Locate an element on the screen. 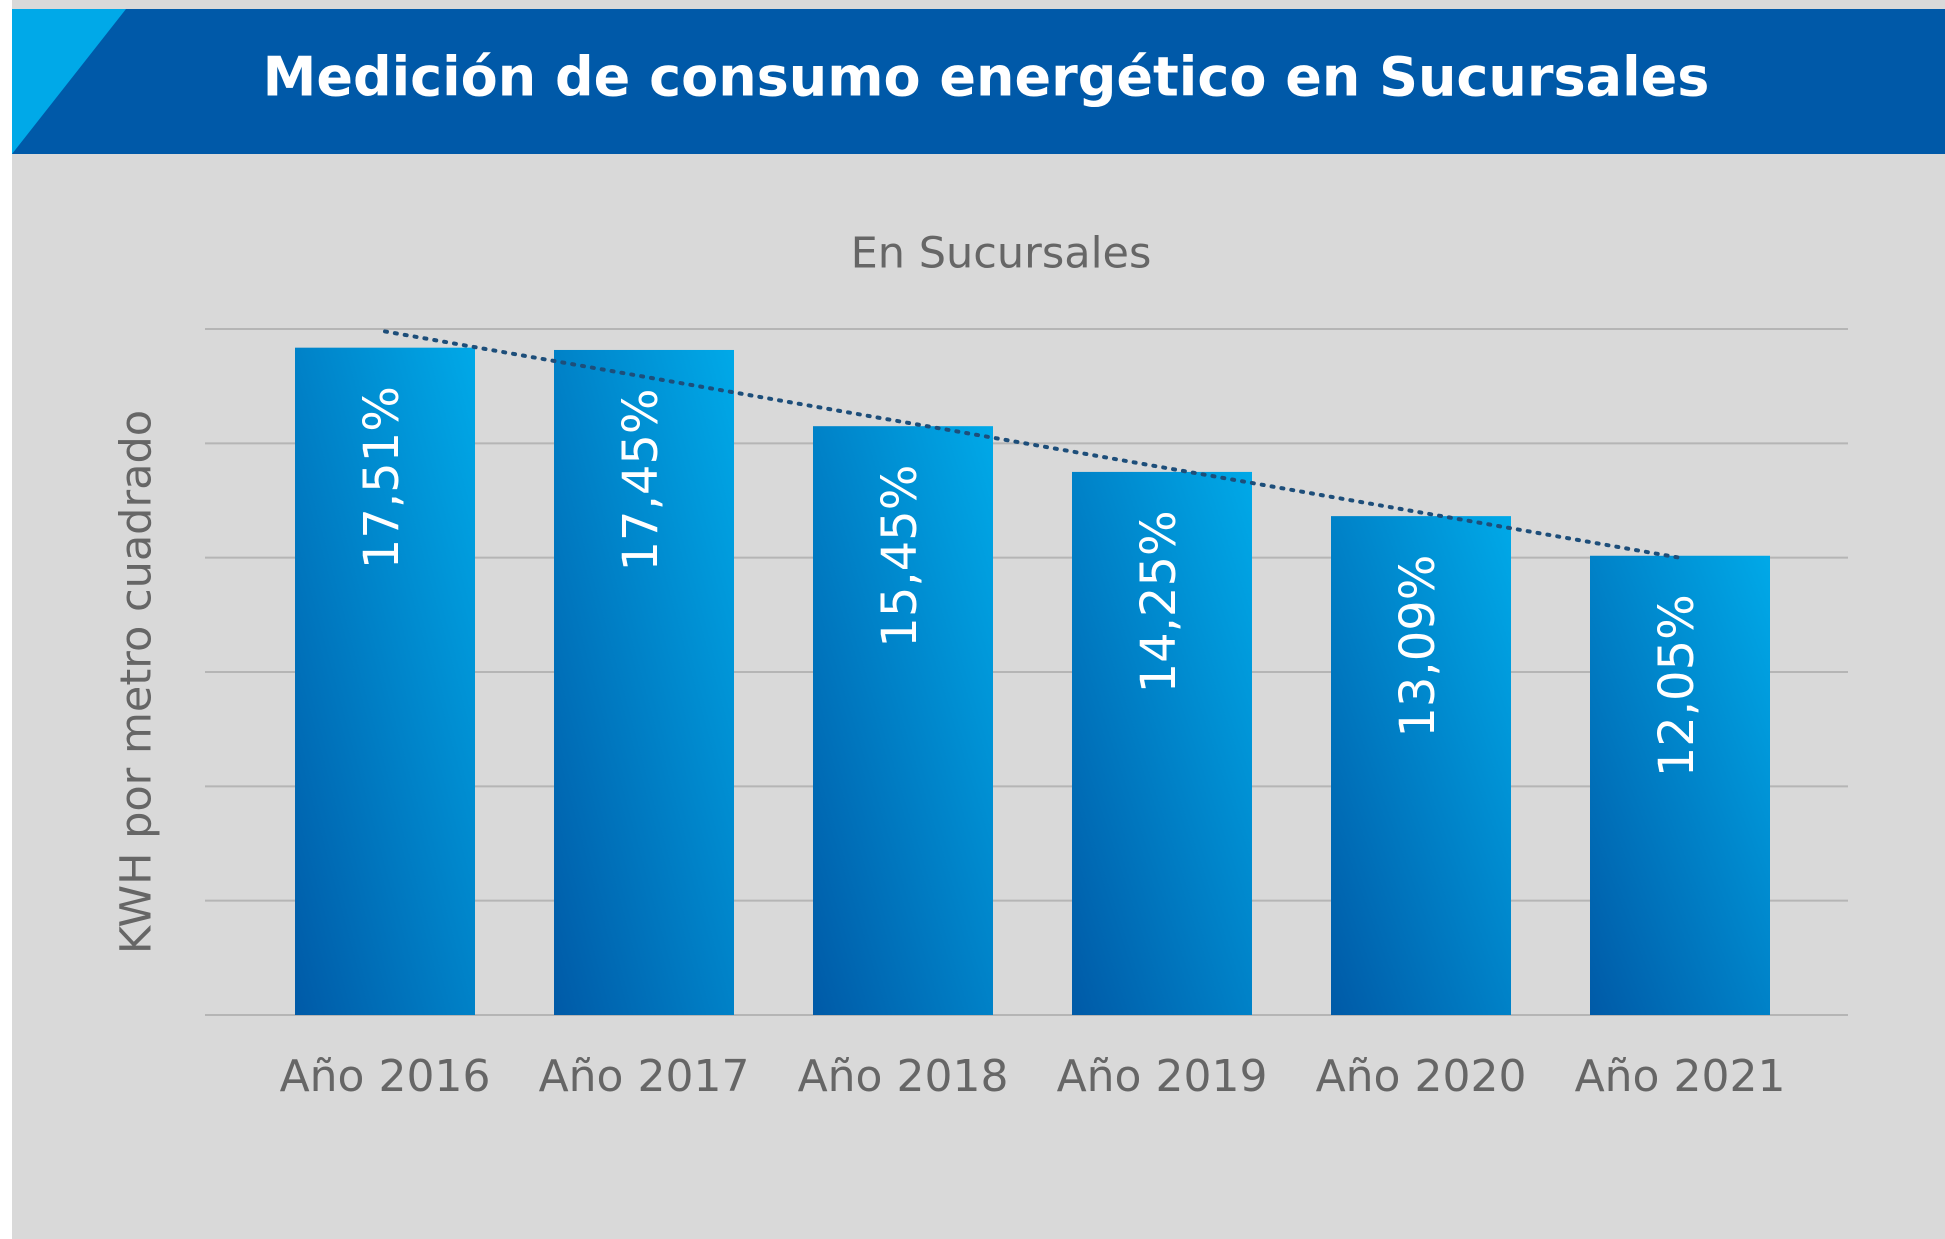 Image resolution: width=1945 pixels, height=1239 pixels. chart-title: En Sucursales is located at coordinates (1001, 254).